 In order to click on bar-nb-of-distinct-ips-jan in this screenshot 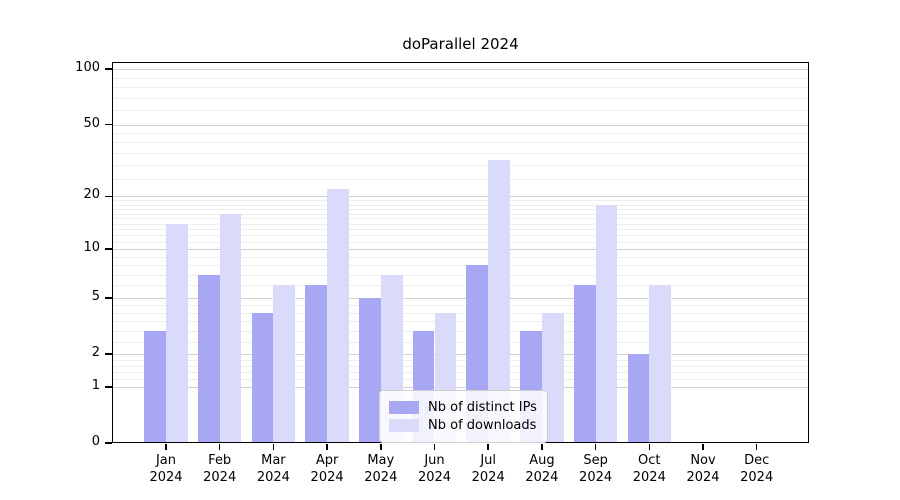, I will do `click(155, 386)`.